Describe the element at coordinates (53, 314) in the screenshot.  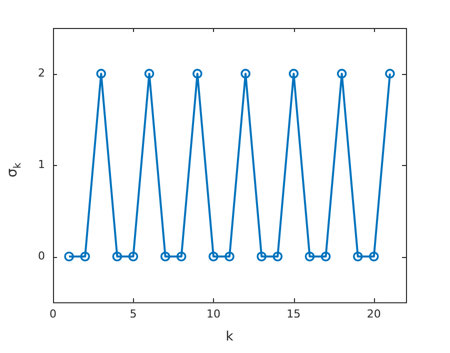
I see `x-tick-label: 0` at that location.